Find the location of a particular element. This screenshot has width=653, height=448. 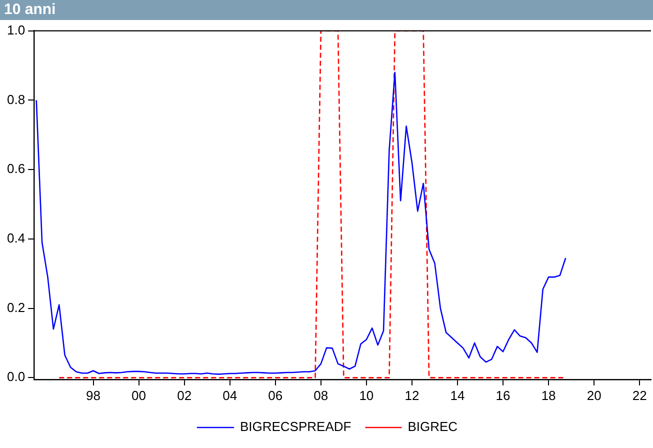

x-tick-label: 98 is located at coordinates (93, 395).